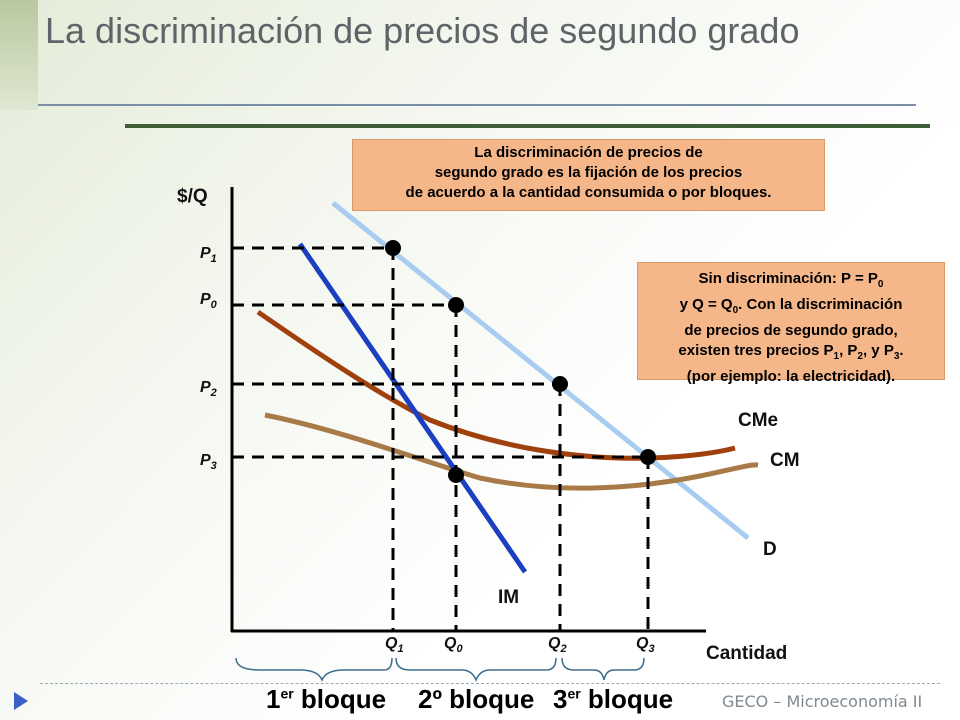 The height and width of the screenshot is (720, 960). What do you see at coordinates (456, 475) in the screenshot?
I see `point-mr-mc-intersection` at bounding box center [456, 475].